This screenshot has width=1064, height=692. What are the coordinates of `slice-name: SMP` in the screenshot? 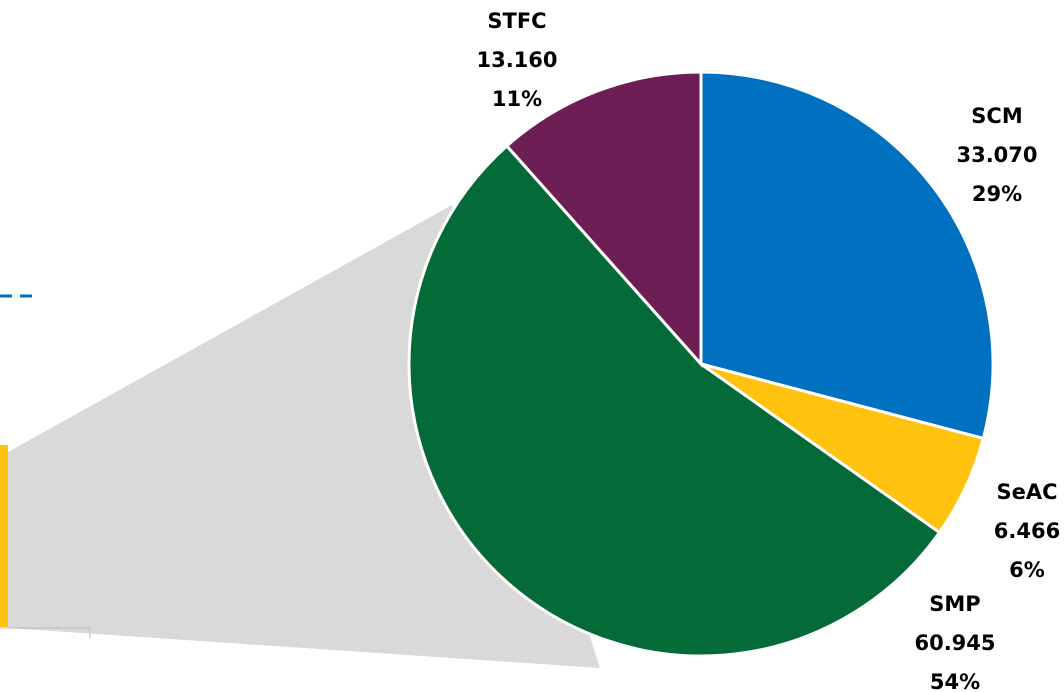 It's located at (954, 604).